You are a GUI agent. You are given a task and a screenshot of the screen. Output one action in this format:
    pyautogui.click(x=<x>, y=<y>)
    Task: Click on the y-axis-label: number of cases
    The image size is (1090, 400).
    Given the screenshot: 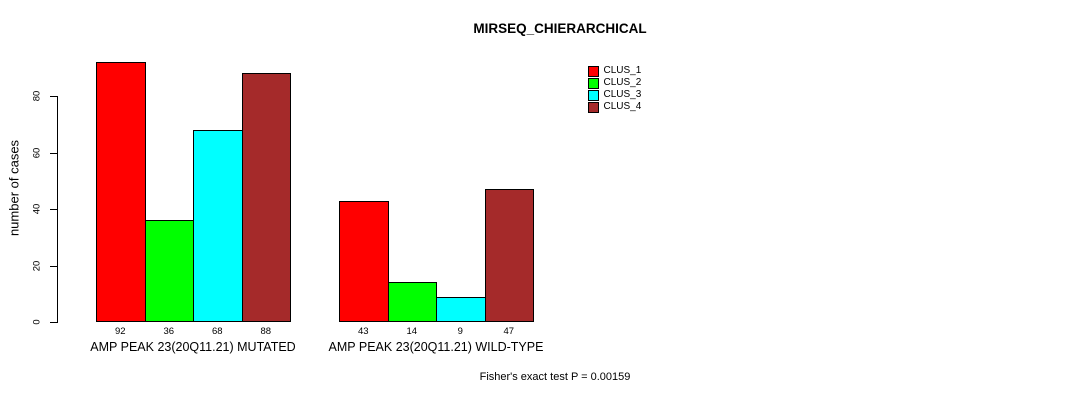 What is the action you would take?
    pyautogui.click(x=14, y=188)
    